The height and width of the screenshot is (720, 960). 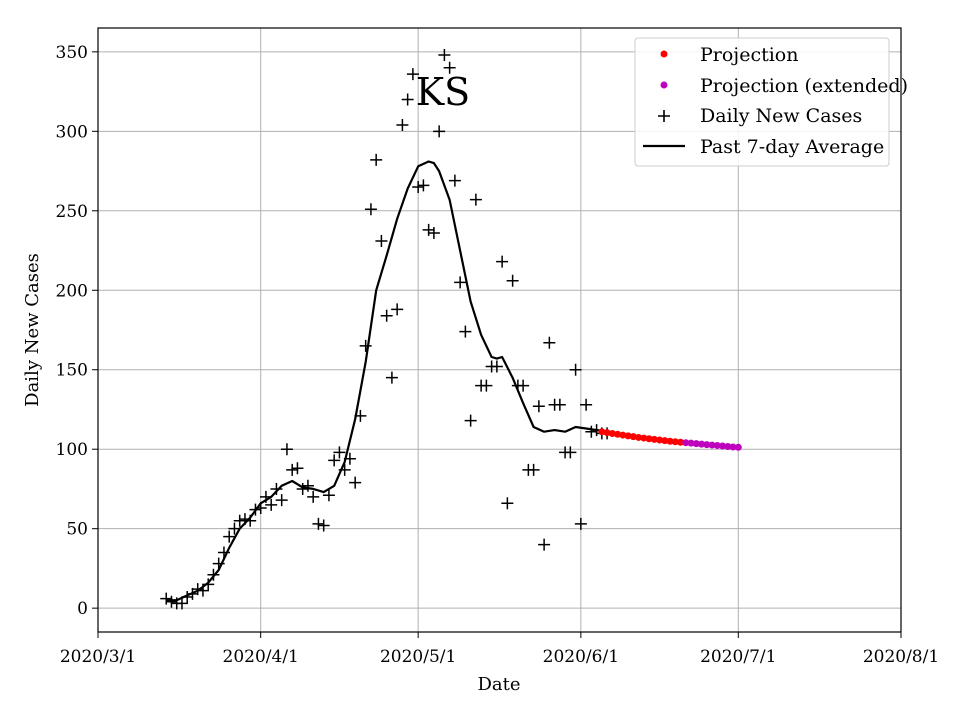 What do you see at coordinates (443, 92) in the screenshot?
I see `chart-title: KS` at bounding box center [443, 92].